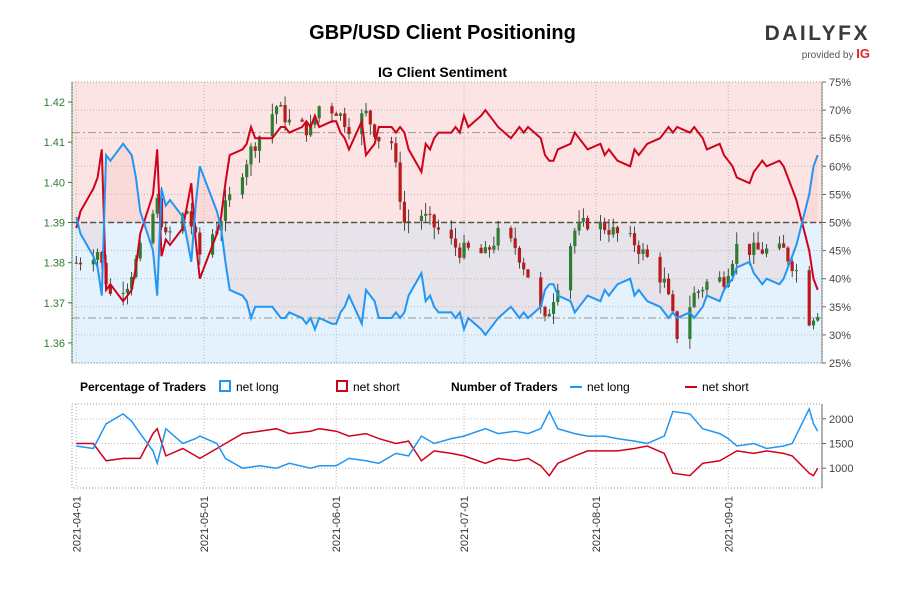  What do you see at coordinates (54, 143) in the screenshot?
I see `price-tick-label-5: 1.41` at bounding box center [54, 143].